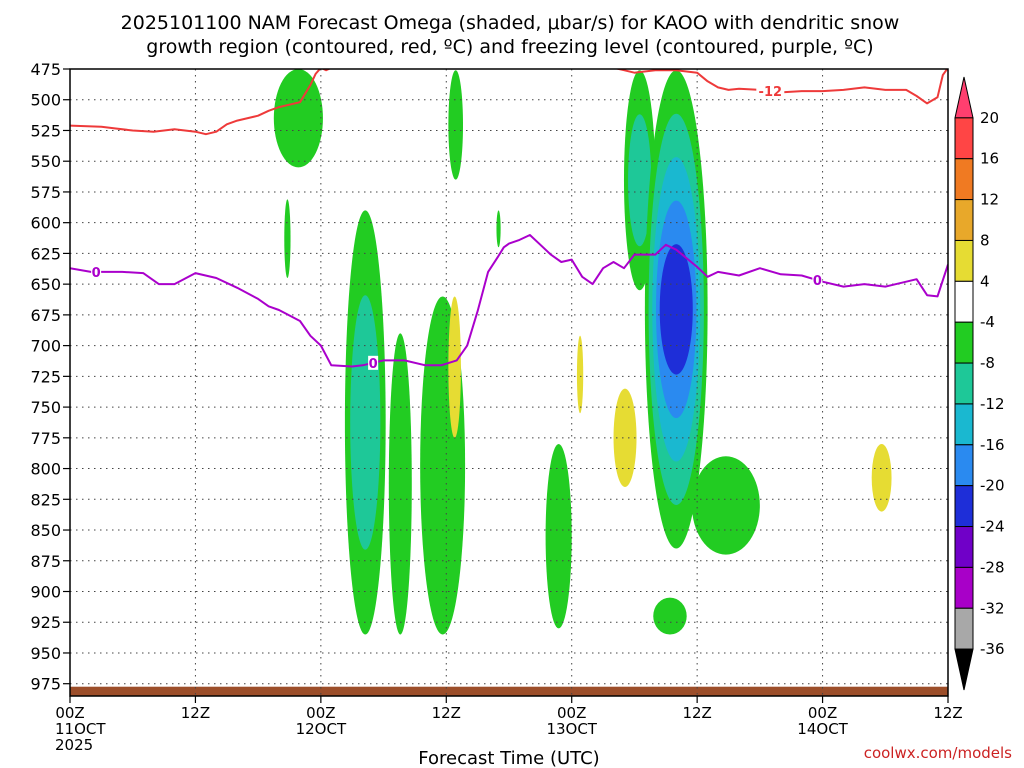 The width and height of the screenshot is (1024, 768). What do you see at coordinates (45, 438) in the screenshot?
I see `y-tick-label-775: 775` at bounding box center [45, 438].